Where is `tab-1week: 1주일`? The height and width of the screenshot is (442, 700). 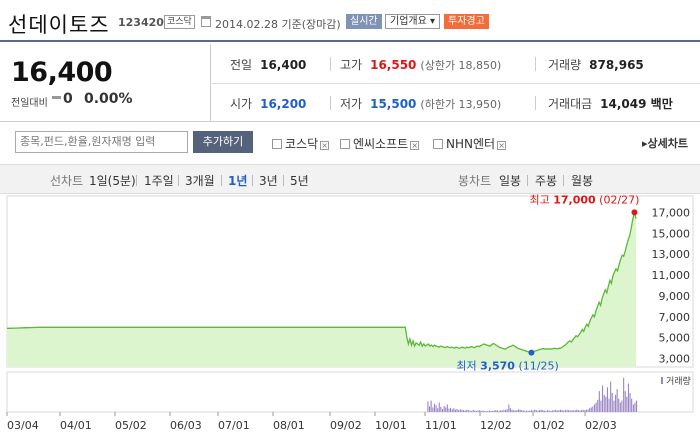 tab-1week: 1주일 is located at coordinates (159, 181).